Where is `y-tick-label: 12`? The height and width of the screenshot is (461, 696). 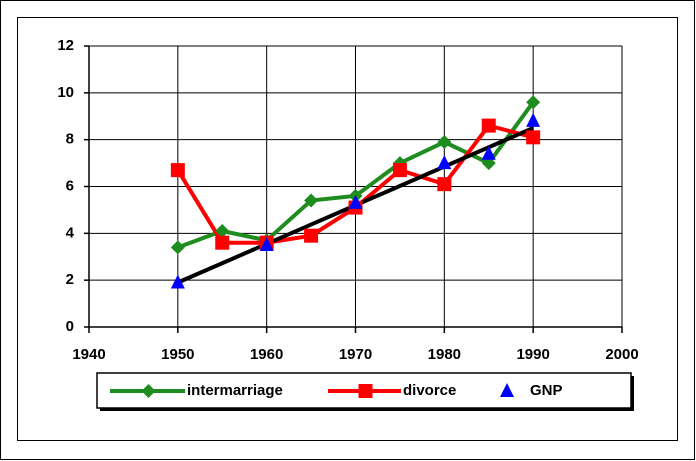
y-tick-label: 12 is located at coordinates (65, 45).